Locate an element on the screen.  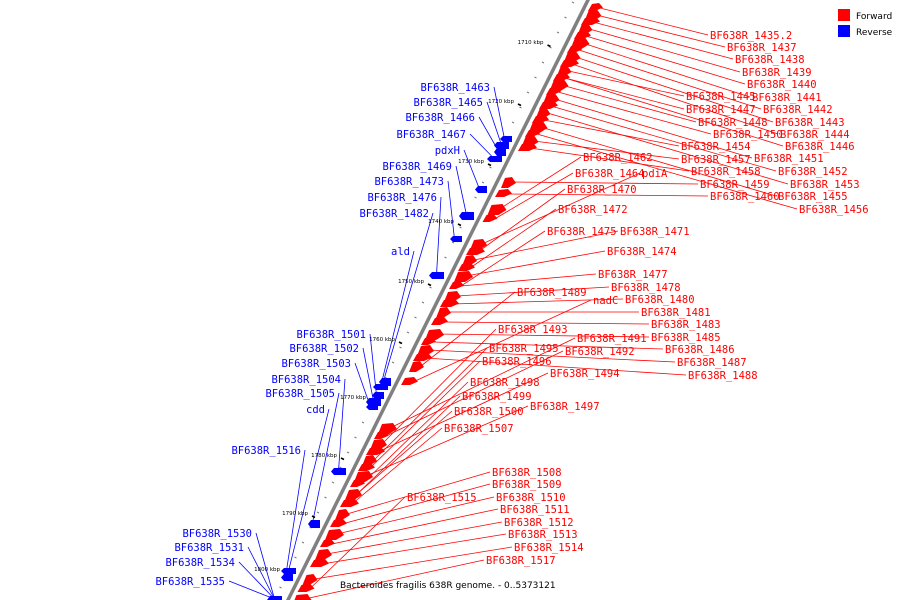
forward-gene-label: BF638R_1460 is located at coordinates (745, 197).